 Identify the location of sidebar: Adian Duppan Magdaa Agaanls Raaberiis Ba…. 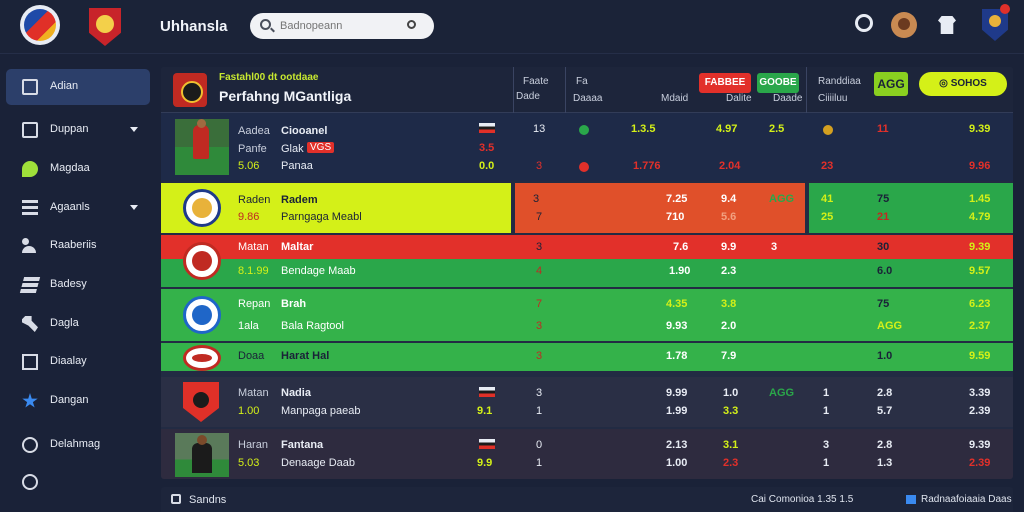
(77, 286).